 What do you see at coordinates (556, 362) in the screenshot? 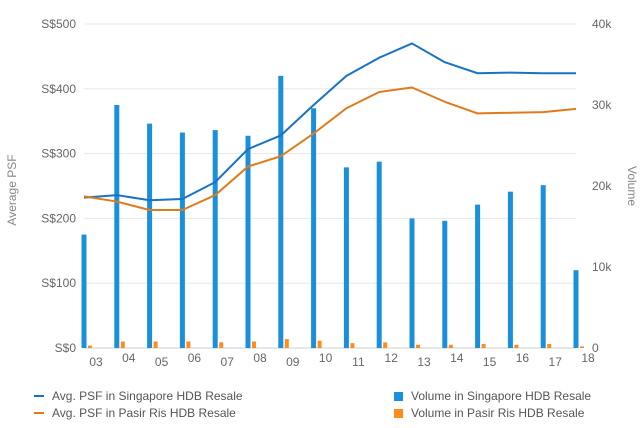
I see `x-tick-label: 17` at bounding box center [556, 362].